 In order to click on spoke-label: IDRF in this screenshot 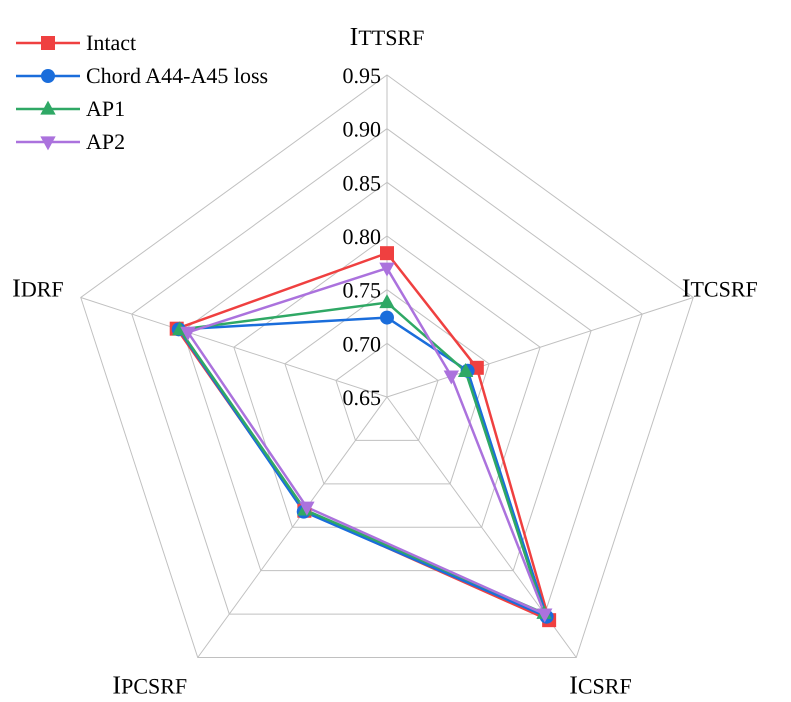, I will do `click(38, 288)`.